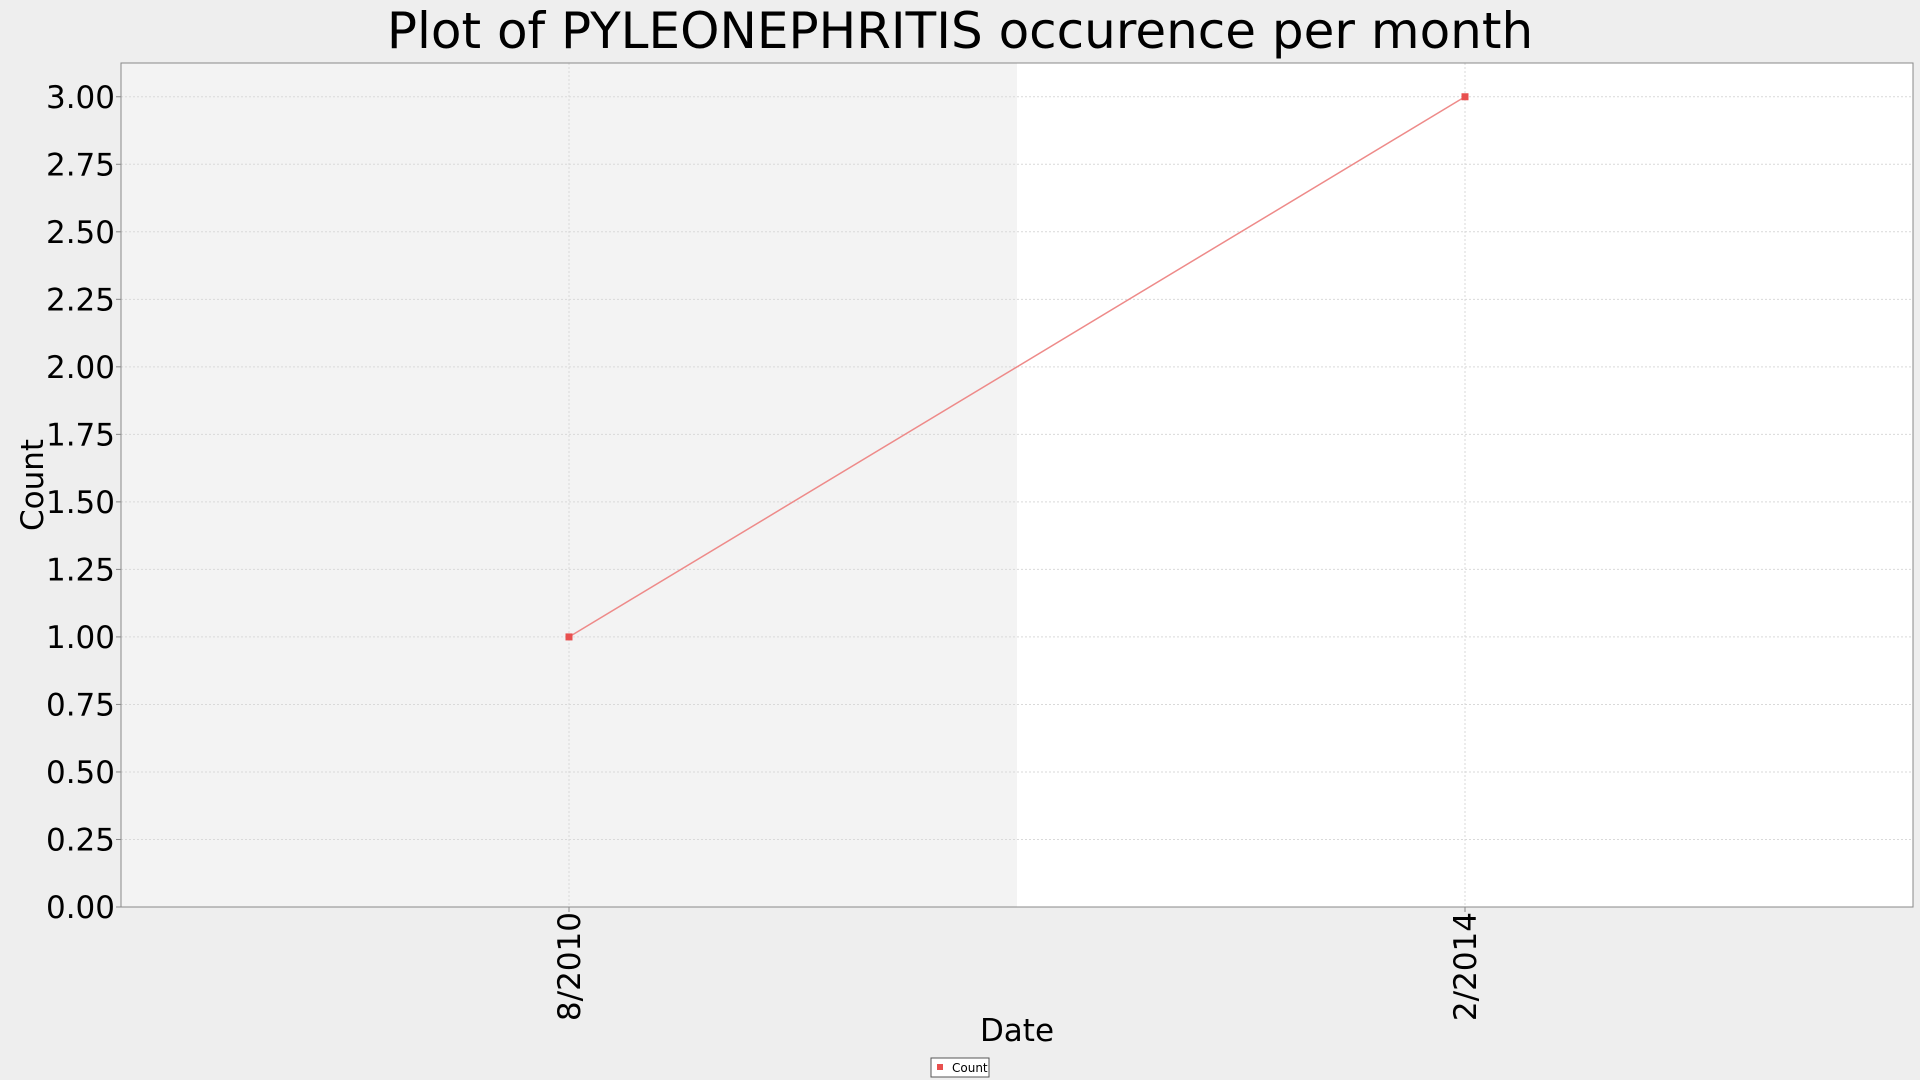 The width and height of the screenshot is (1920, 1080). Describe the element at coordinates (80, 570) in the screenshot. I see `y-tick-label-1.25: 1.25` at that location.